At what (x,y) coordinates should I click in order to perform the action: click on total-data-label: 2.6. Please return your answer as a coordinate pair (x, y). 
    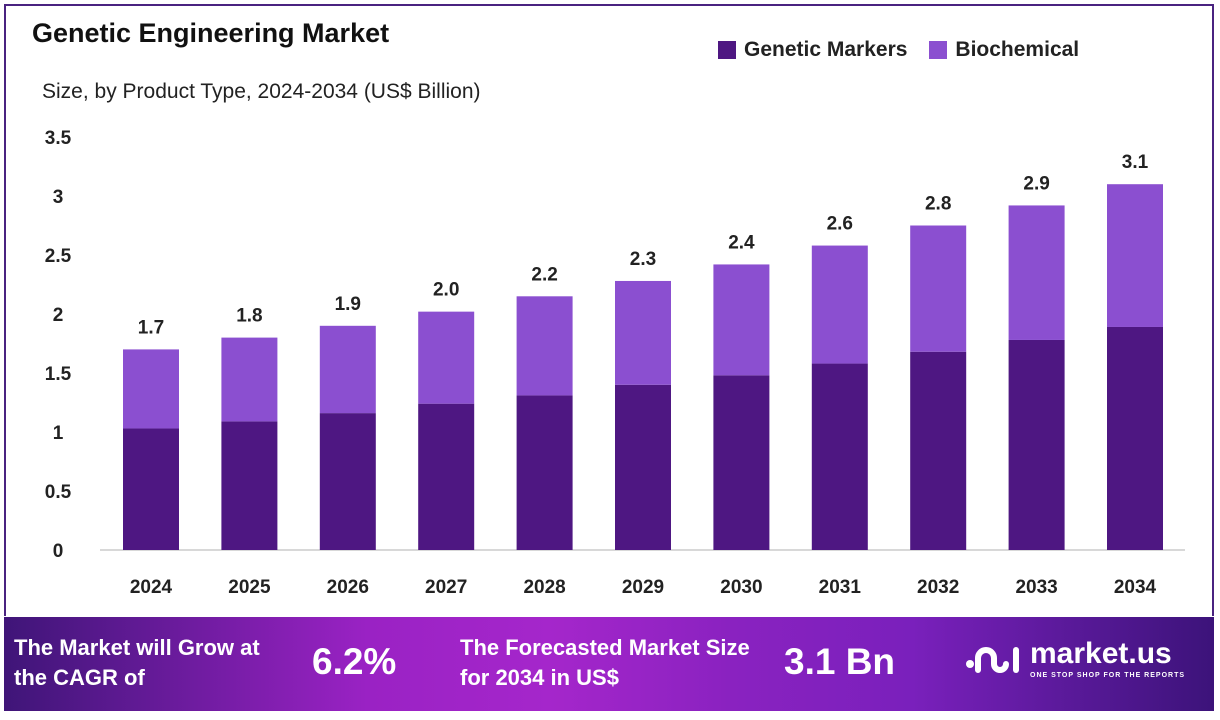
    Looking at the image, I should click on (840, 224).